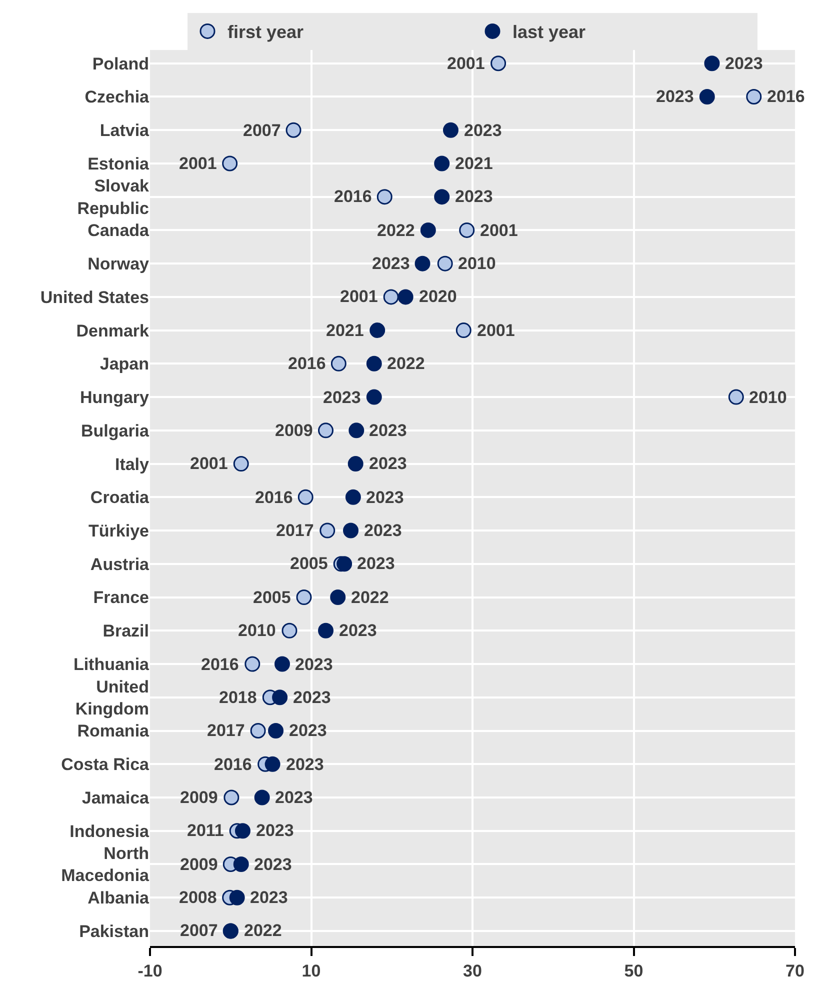  What do you see at coordinates (113, 330) in the screenshot?
I see `y-tick-label: Denmark` at bounding box center [113, 330].